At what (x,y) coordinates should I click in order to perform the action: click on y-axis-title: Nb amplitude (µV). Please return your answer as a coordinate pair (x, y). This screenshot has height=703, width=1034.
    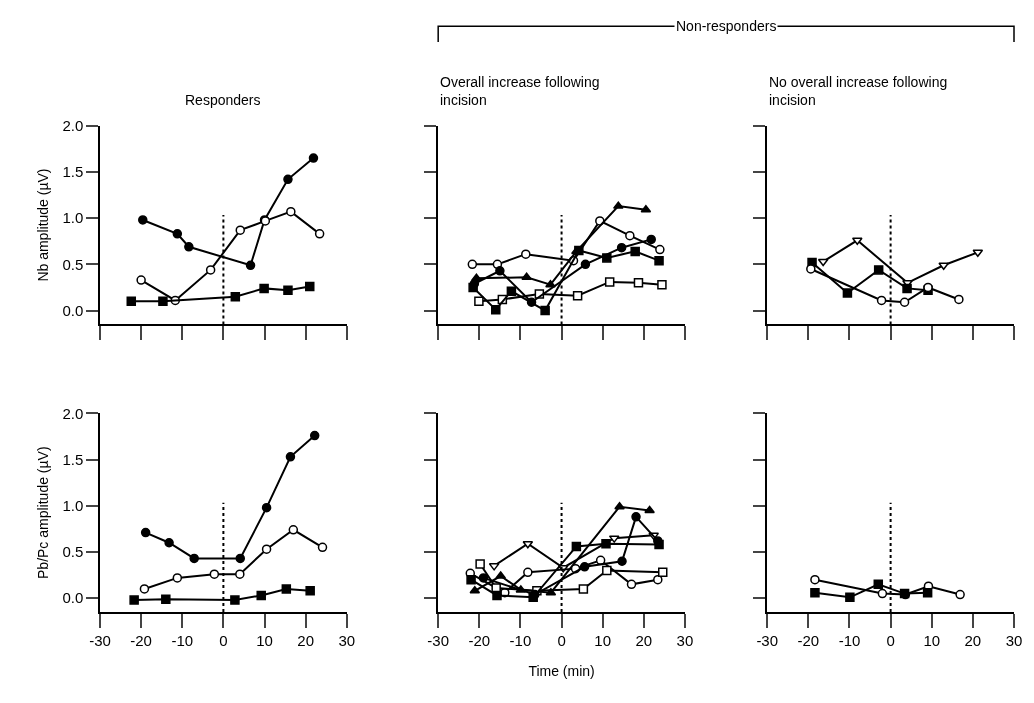
    Looking at the image, I should click on (43, 225).